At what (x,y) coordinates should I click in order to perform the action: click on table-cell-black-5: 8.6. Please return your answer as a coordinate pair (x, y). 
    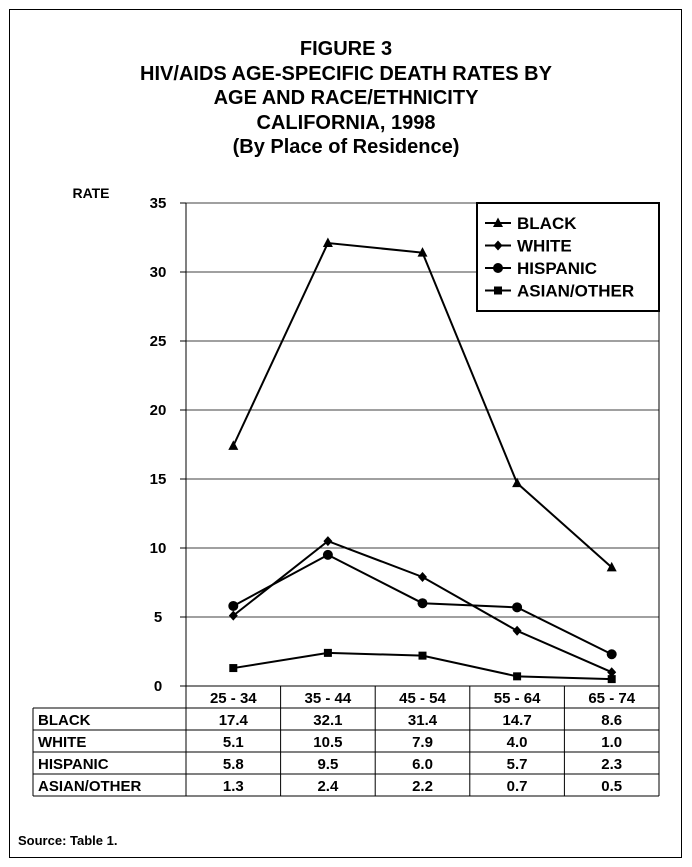
    Looking at the image, I should click on (611, 720).